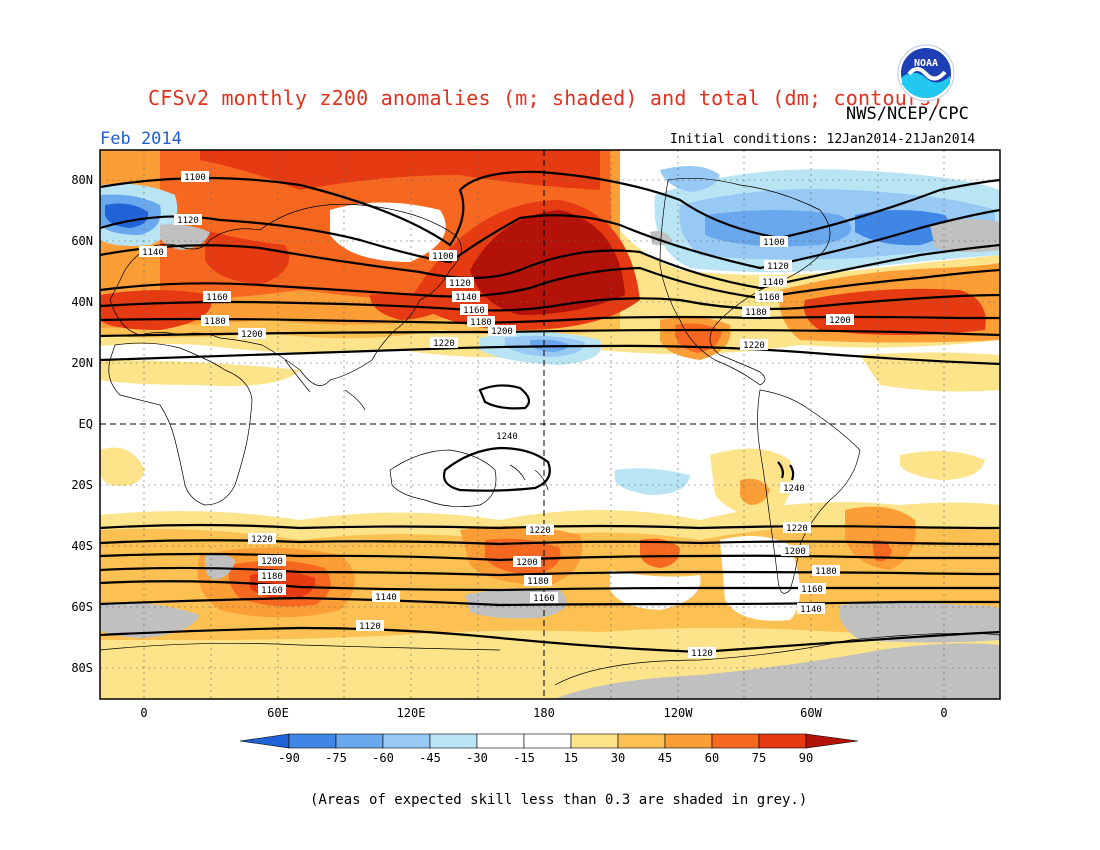  I want to click on colorbar-tick-label: 30, so click(618, 758).